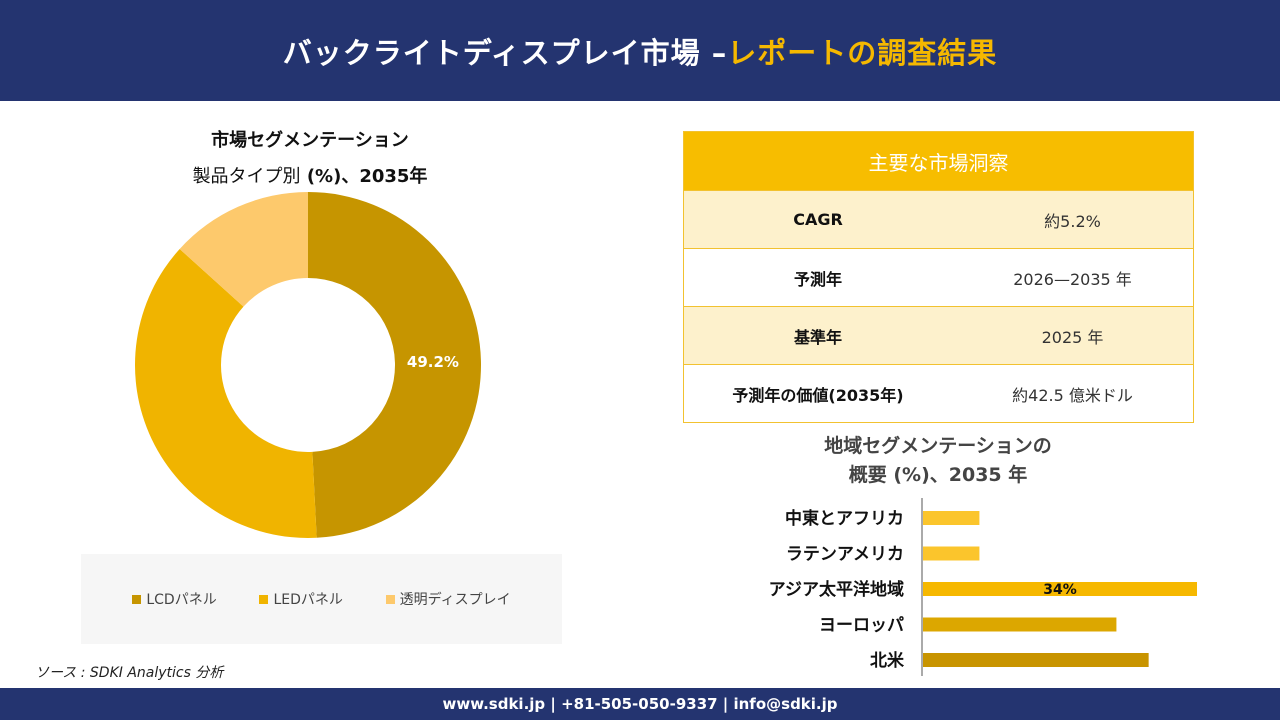  Describe the element at coordinates (887, 660) in the screenshot. I see `region-bar-label: 北米` at that location.